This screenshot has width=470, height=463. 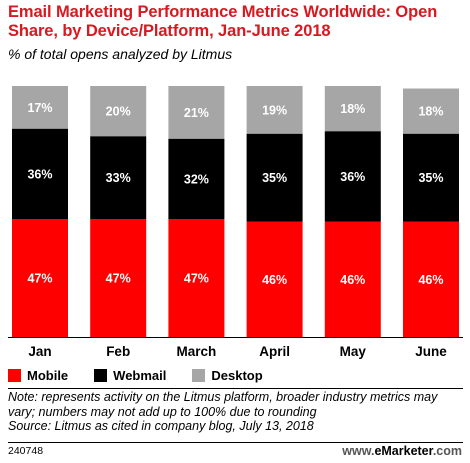 What do you see at coordinates (274, 351) in the screenshot?
I see `x-tick-label-april: April` at bounding box center [274, 351].